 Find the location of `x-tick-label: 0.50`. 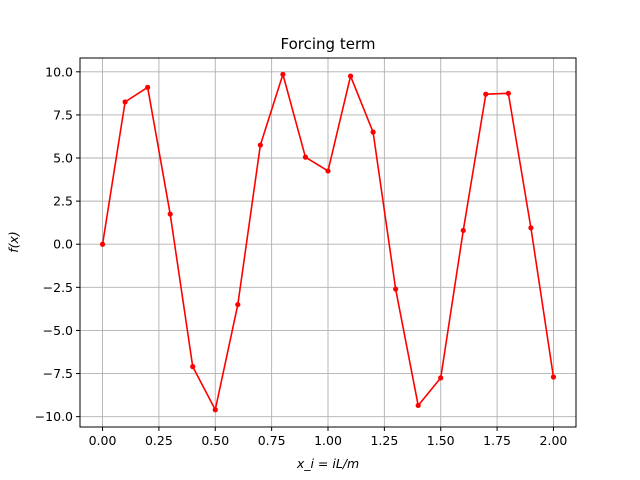

x-tick-label: 0.50 is located at coordinates (215, 440).